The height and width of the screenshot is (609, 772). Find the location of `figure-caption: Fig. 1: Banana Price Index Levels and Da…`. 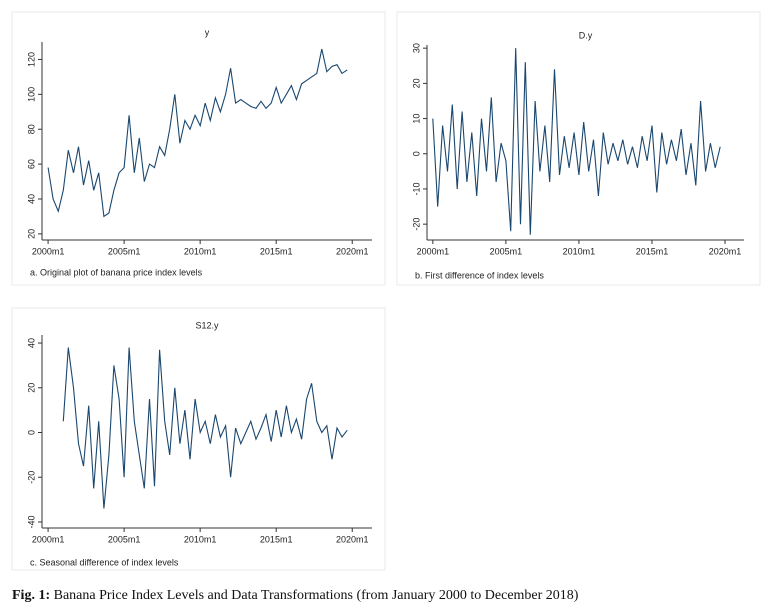

figure-caption: Fig. 1: Banana Price Index Levels and Da… is located at coordinates (295, 596).